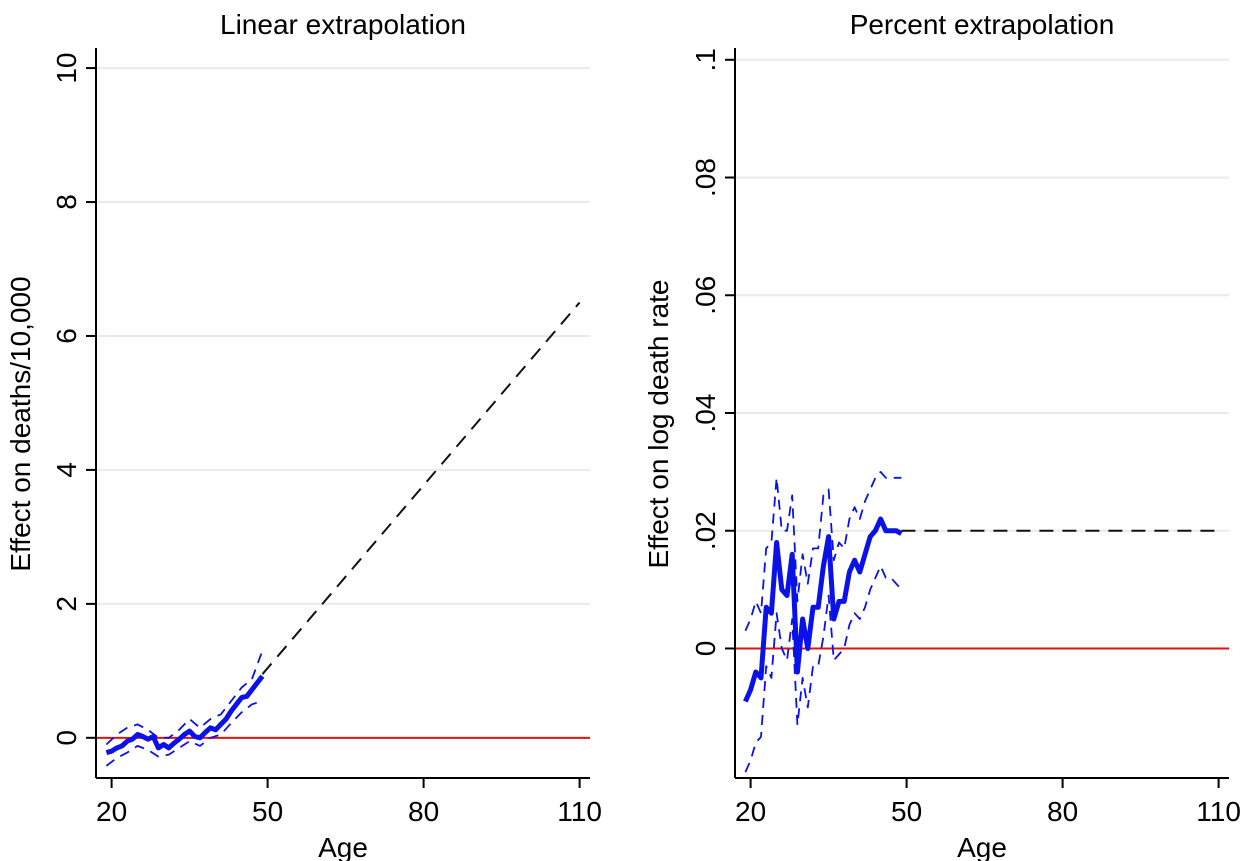  I want to click on y-tick-label: .04, so click(705, 413).